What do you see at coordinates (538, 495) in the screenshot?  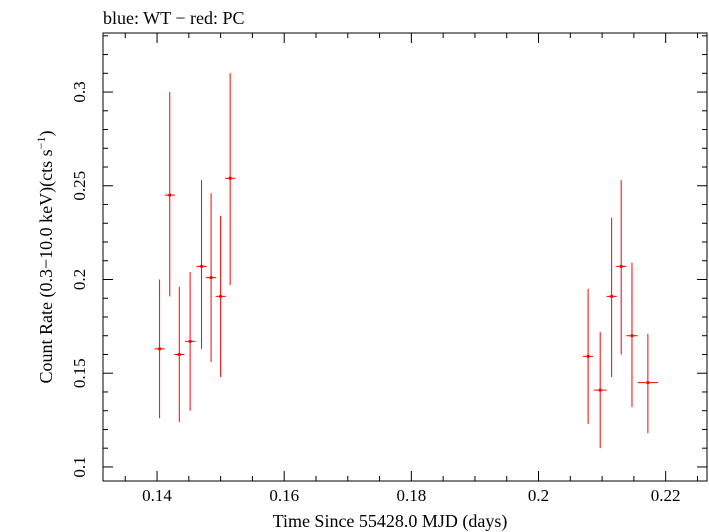 I see `x-tick-label: 0.2` at bounding box center [538, 495].